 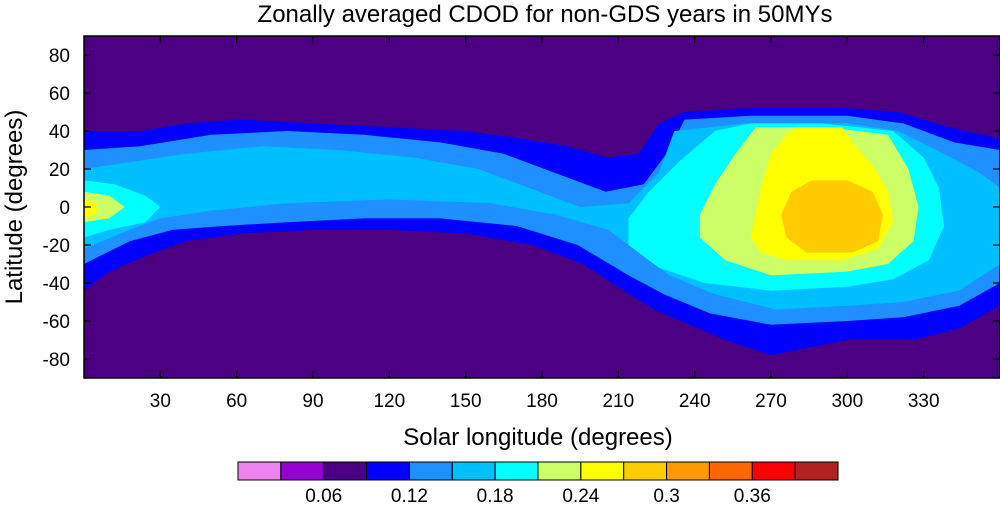 I want to click on colorbar-label: 0.06, so click(x=323, y=496).